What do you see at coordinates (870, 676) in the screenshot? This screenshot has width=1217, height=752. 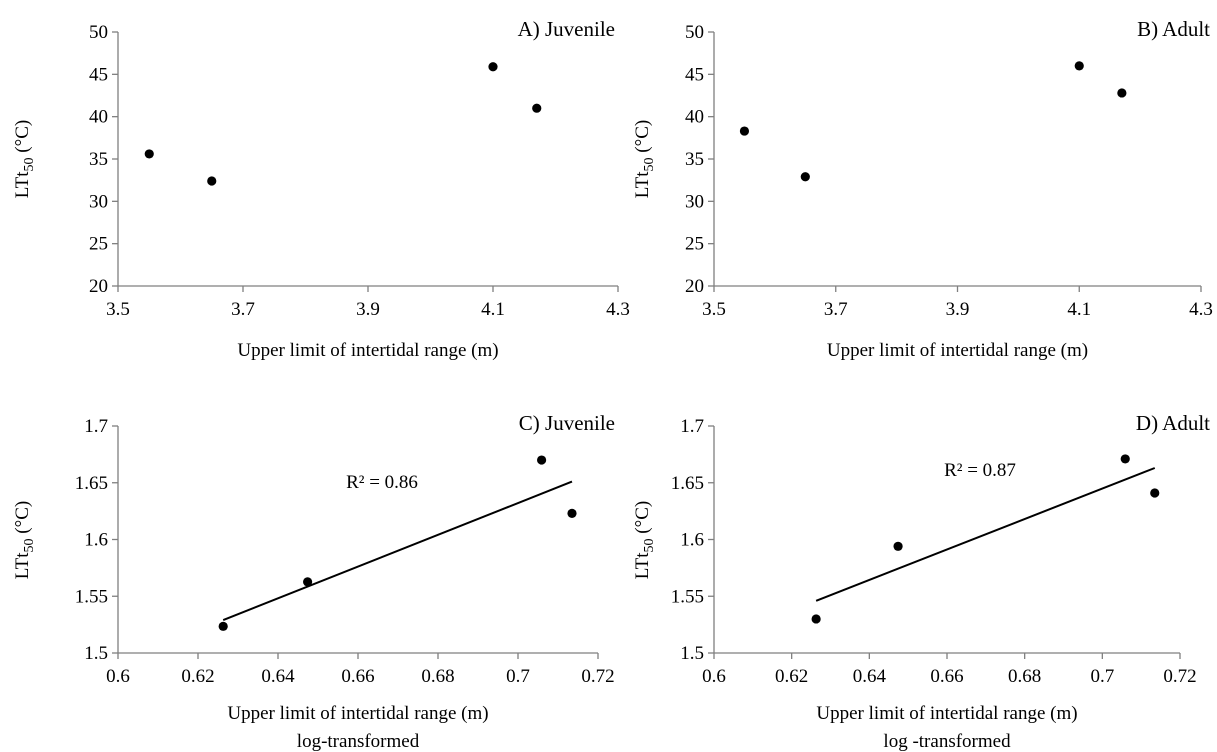 I see `x-tick-label: 0.64` at bounding box center [870, 676].